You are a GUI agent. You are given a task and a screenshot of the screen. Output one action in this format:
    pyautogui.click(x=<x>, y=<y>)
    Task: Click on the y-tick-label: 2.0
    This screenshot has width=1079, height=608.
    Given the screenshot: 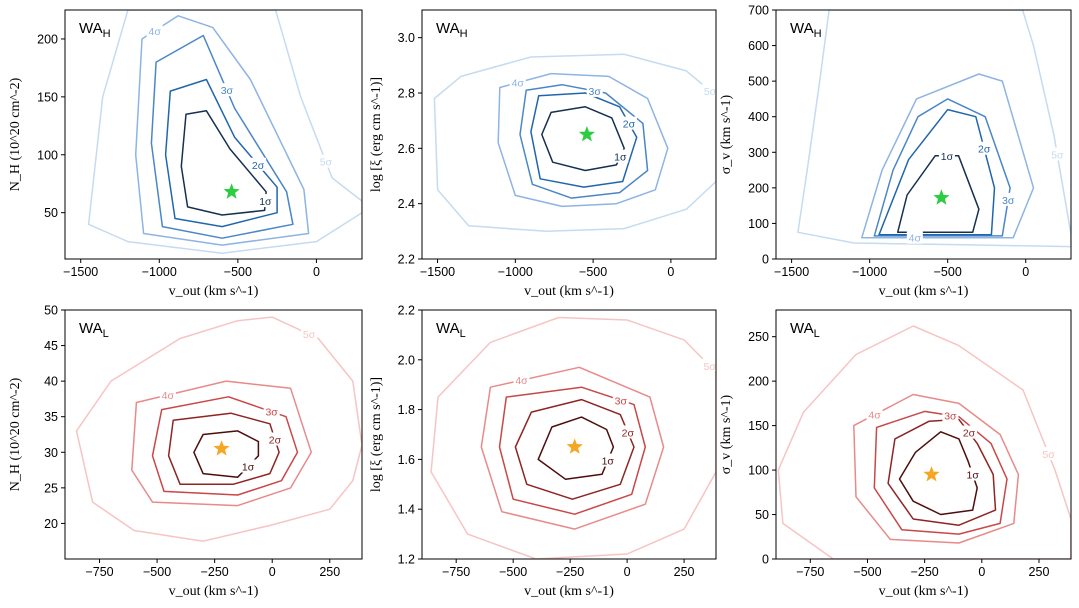 What is the action you would take?
    pyautogui.click(x=406, y=360)
    